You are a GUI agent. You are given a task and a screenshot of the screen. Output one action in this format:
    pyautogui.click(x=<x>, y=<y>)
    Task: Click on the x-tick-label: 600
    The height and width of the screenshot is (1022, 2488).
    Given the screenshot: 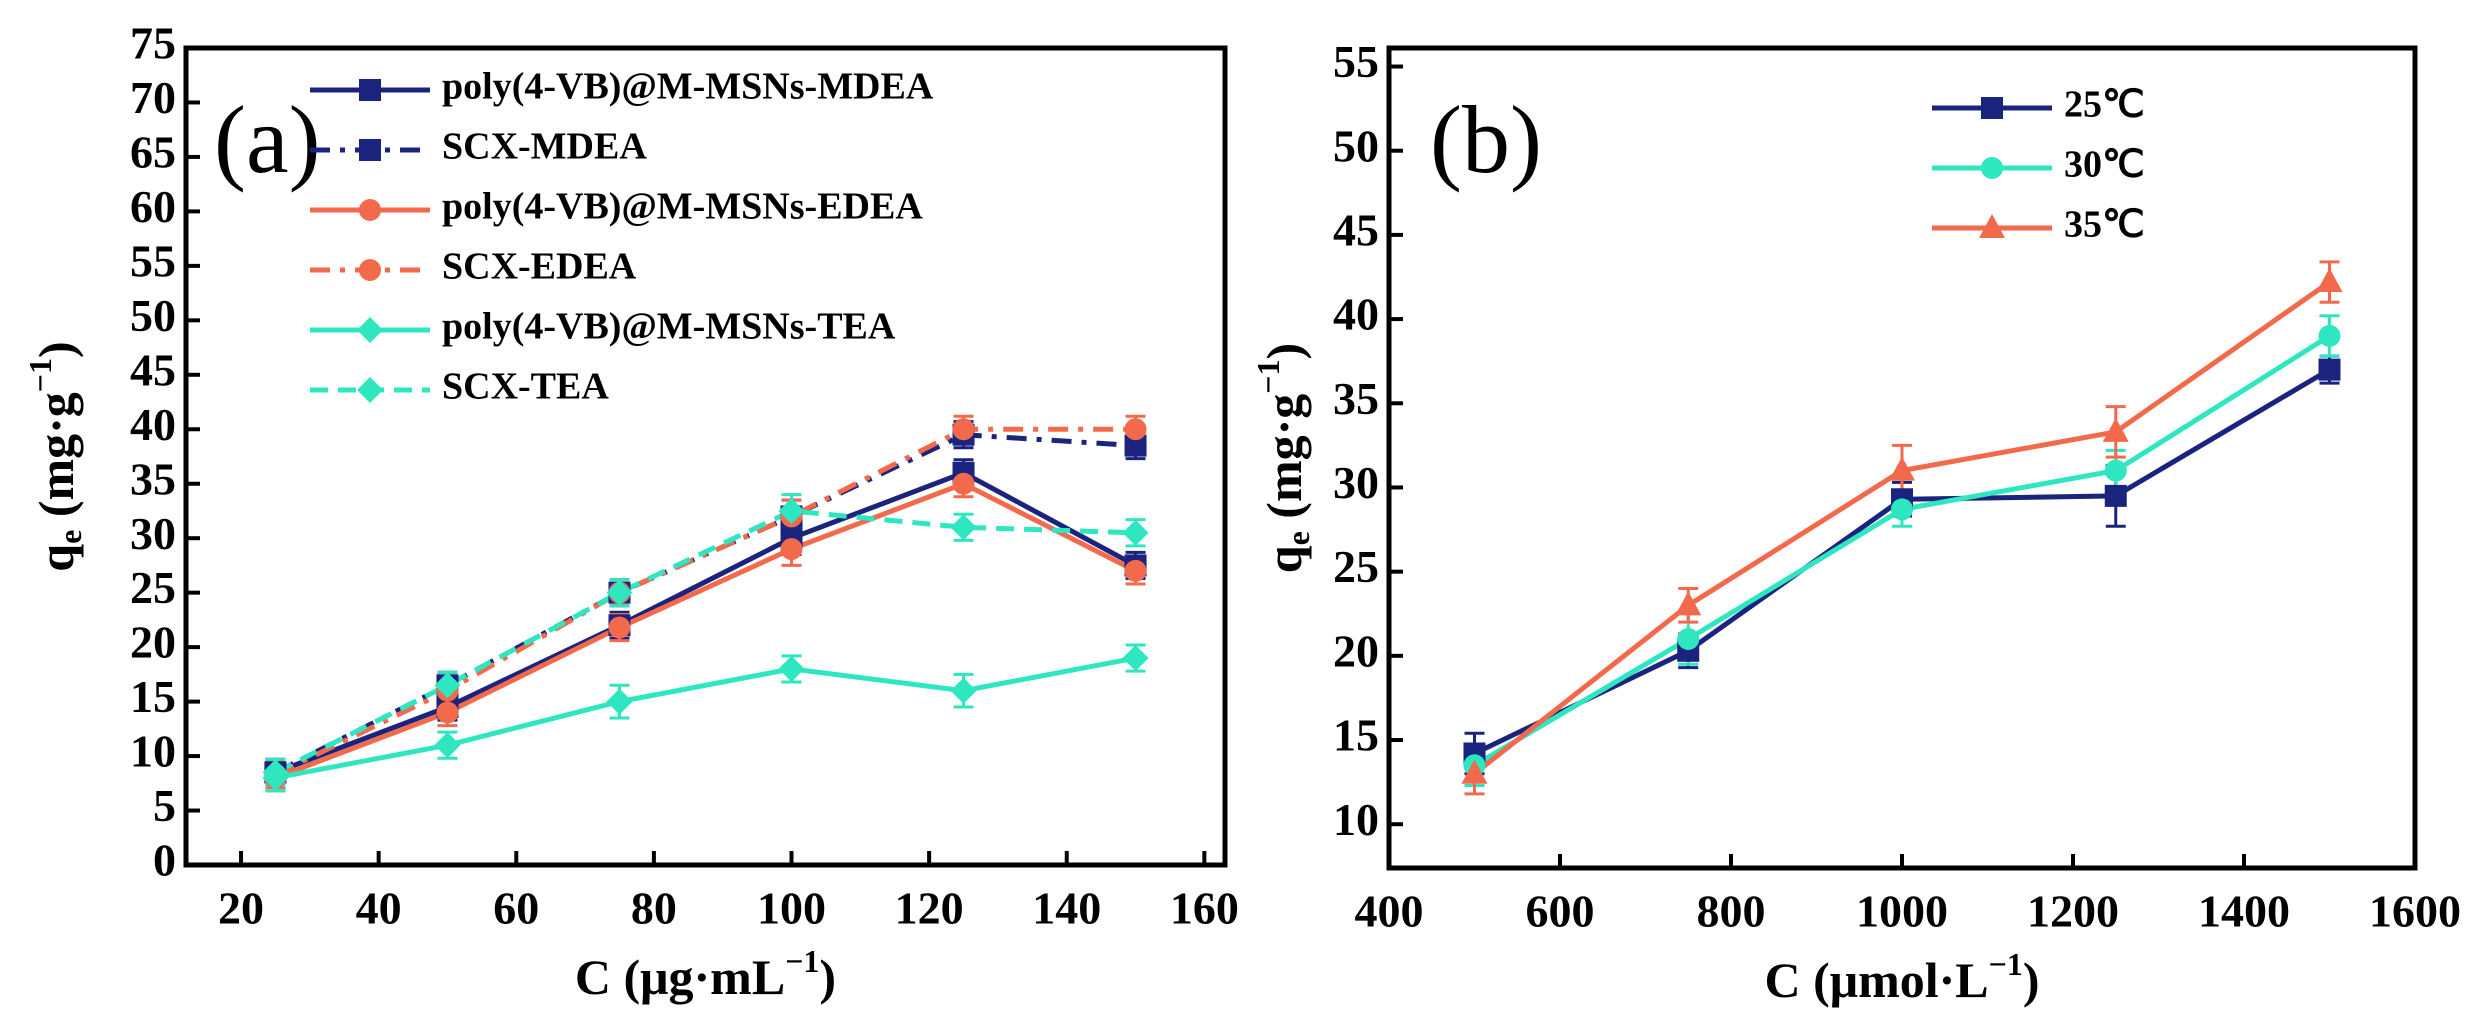 What is the action you would take?
    pyautogui.click(x=1560, y=911)
    